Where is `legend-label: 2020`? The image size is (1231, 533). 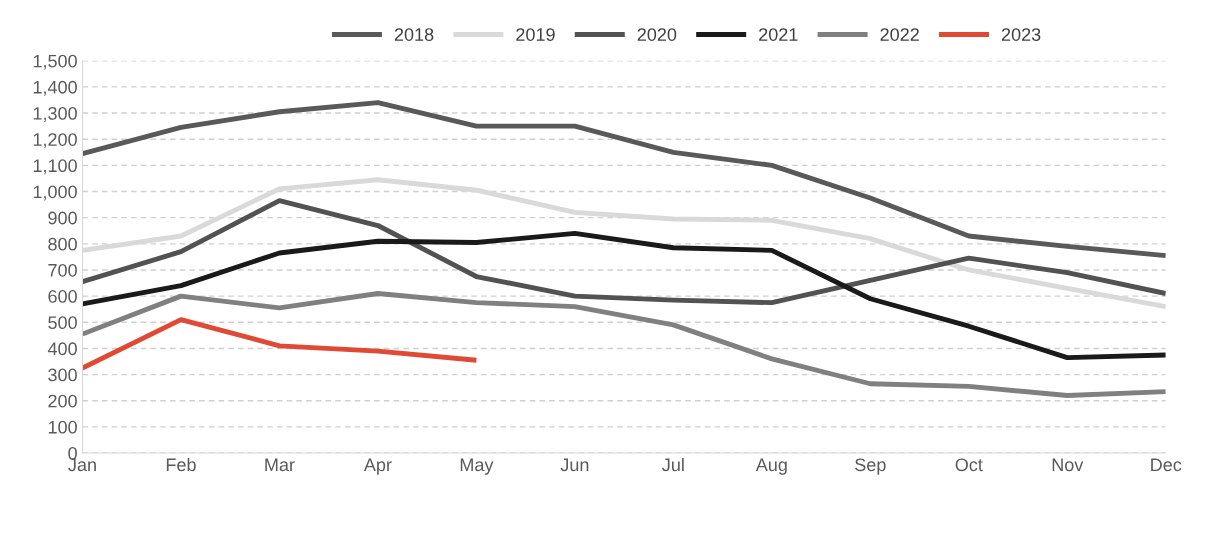 legend-label: 2020 is located at coordinates (657, 34).